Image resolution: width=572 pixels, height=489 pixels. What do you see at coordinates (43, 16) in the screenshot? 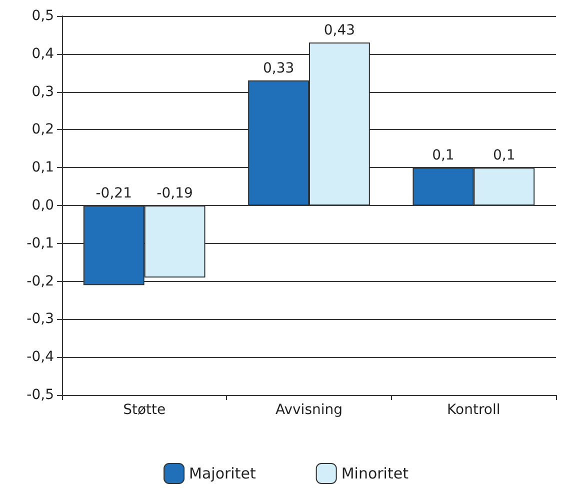
I see `y-tick-label: 0,5` at bounding box center [43, 16].